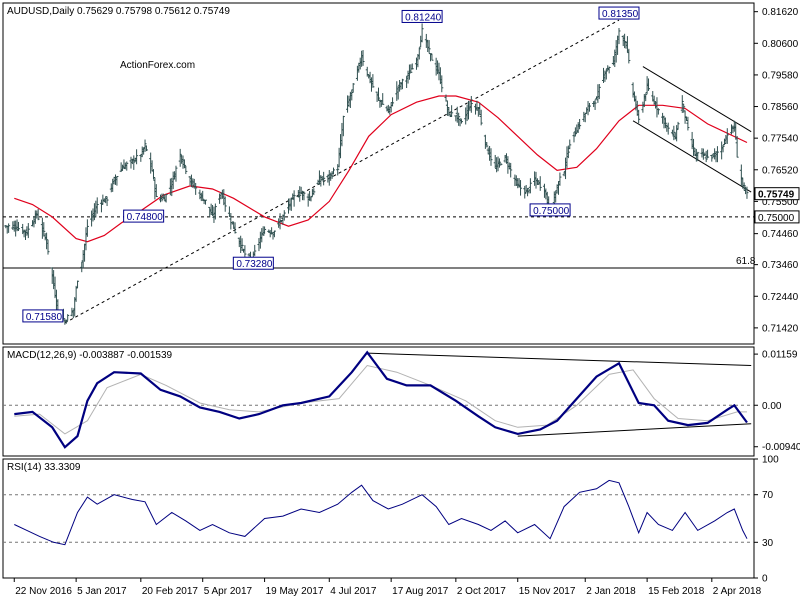 The height and width of the screenshot is (605, 800). I want to click on x-tick-label: 19 May 2017, so click(295, 591).